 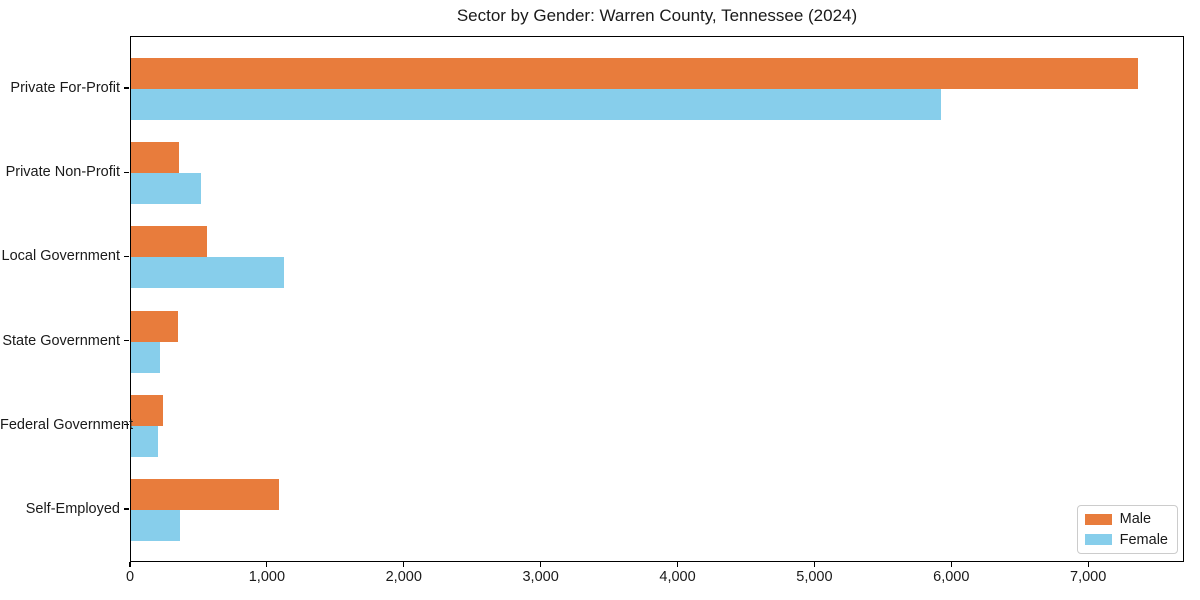 What do you see at coordinates (205, 494) in the screenshot?
I see `bar-male-self-employed` at bounding box center [205, 494].